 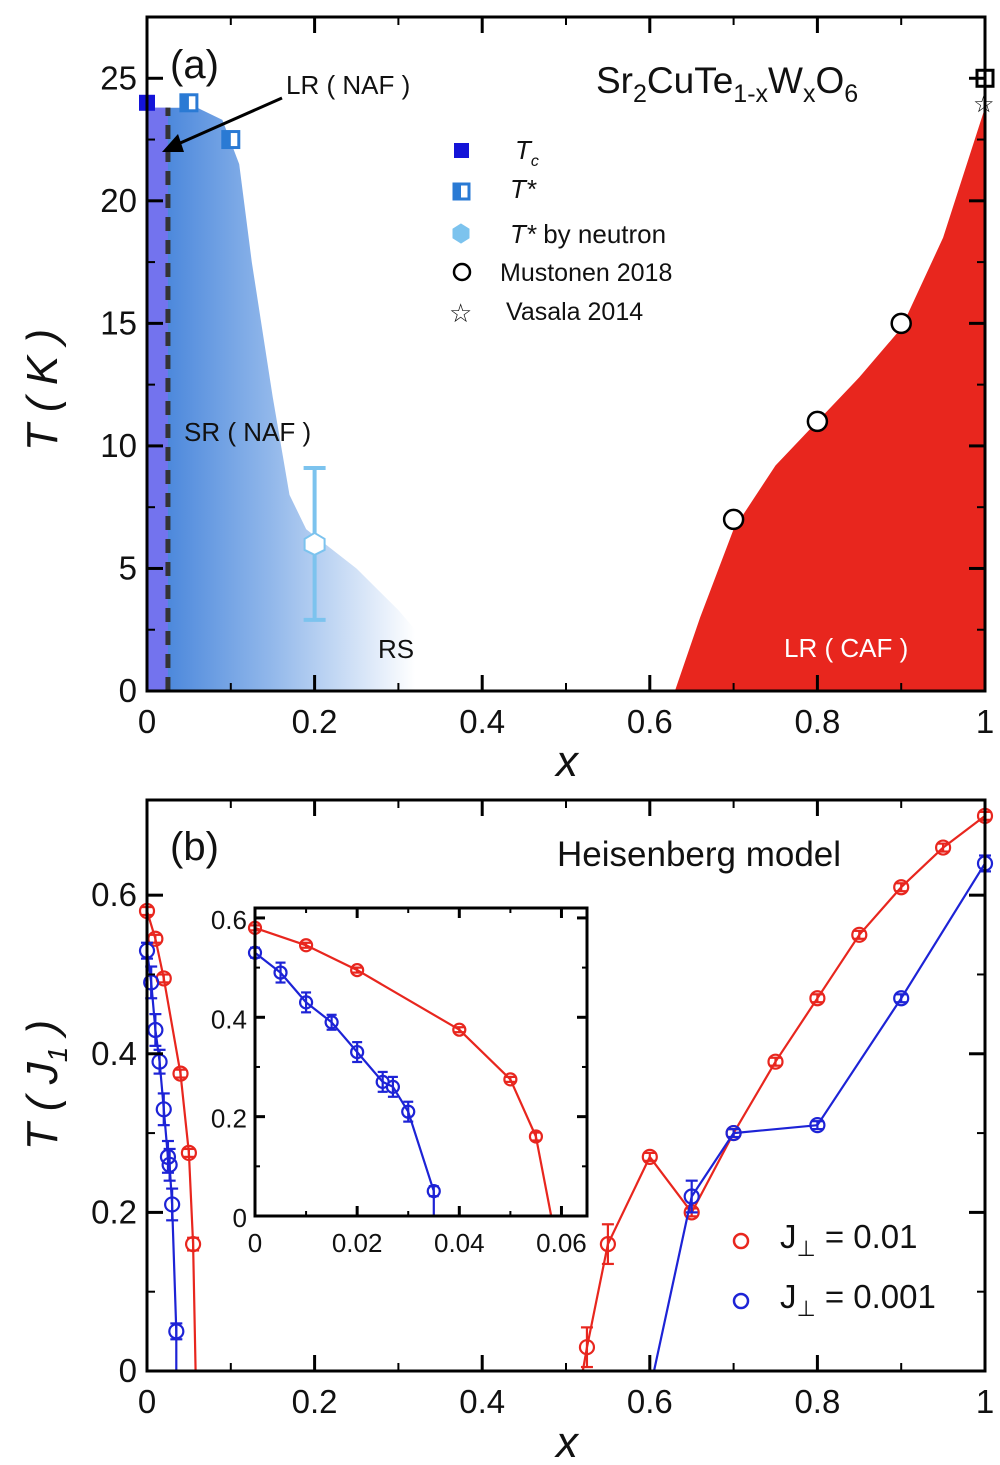 What do you see at coordinates (118, 322) in the screenshot?
I see `y-tick-label: 15` at bounding box center [118, 322].